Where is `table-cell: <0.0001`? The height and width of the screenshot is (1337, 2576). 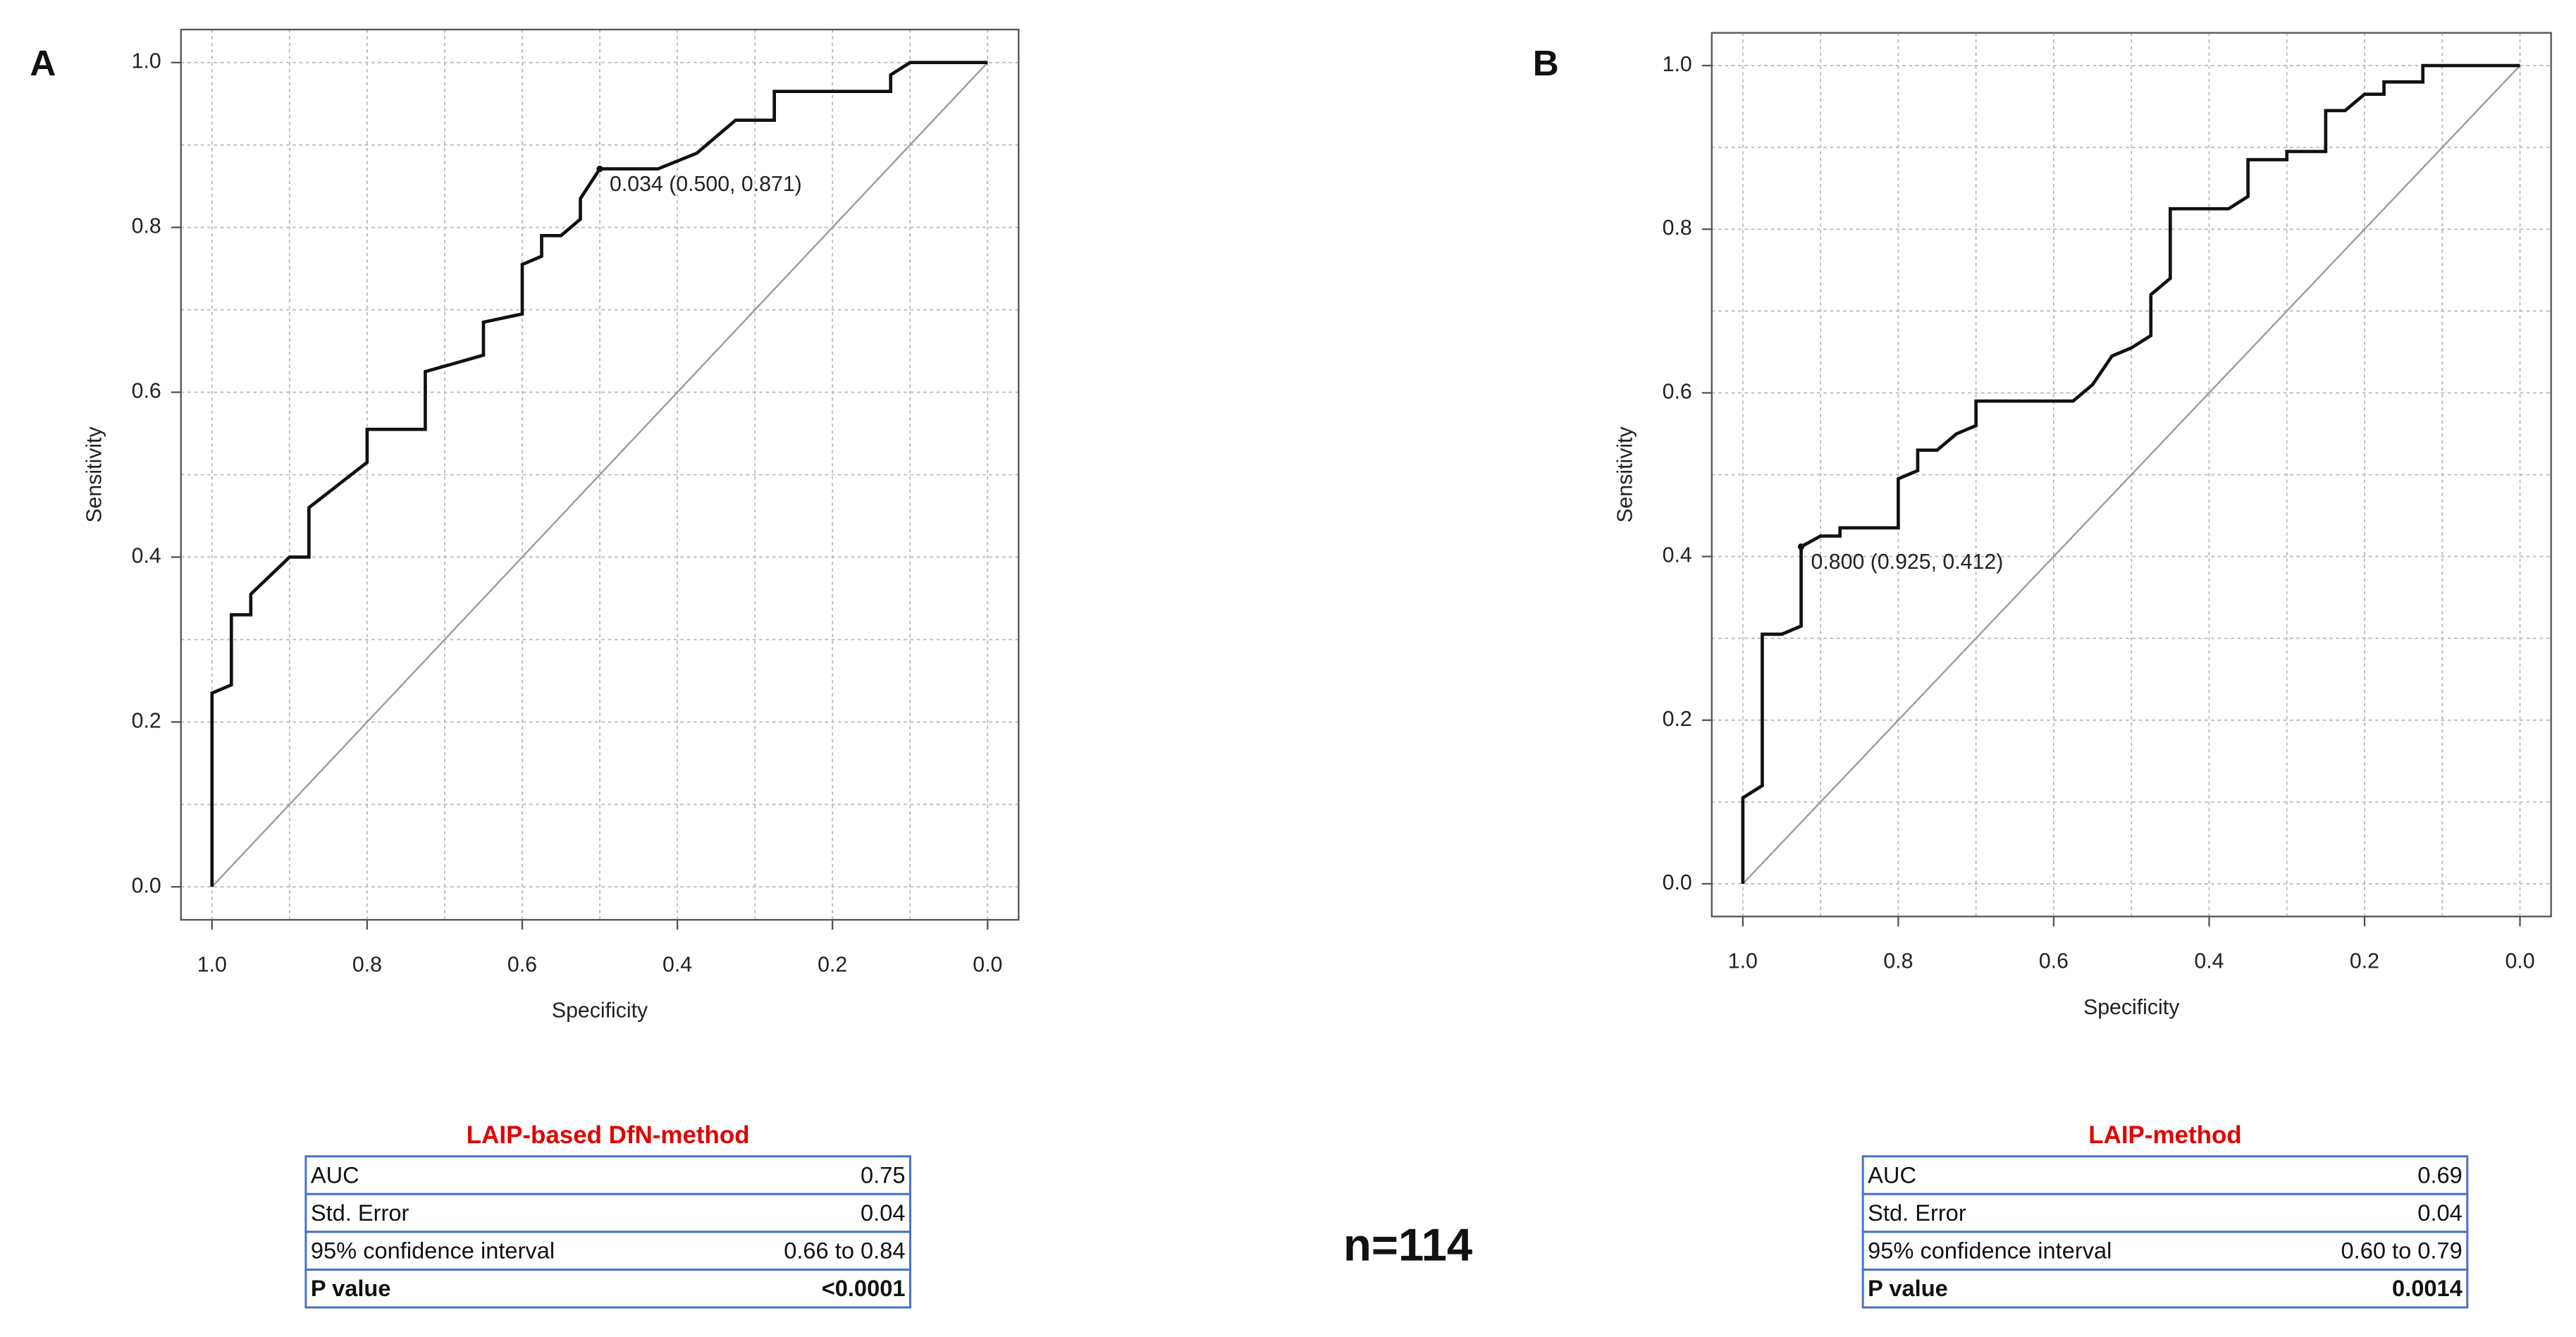 table-cell: <0.0001 is located at coordinates (864, 1288).